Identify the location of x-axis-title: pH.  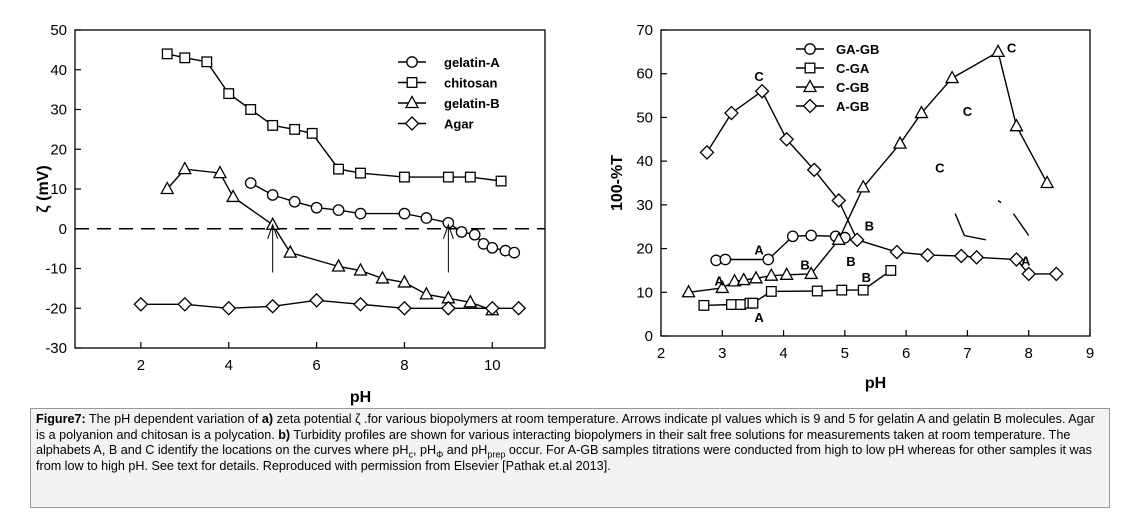
(875, 383).